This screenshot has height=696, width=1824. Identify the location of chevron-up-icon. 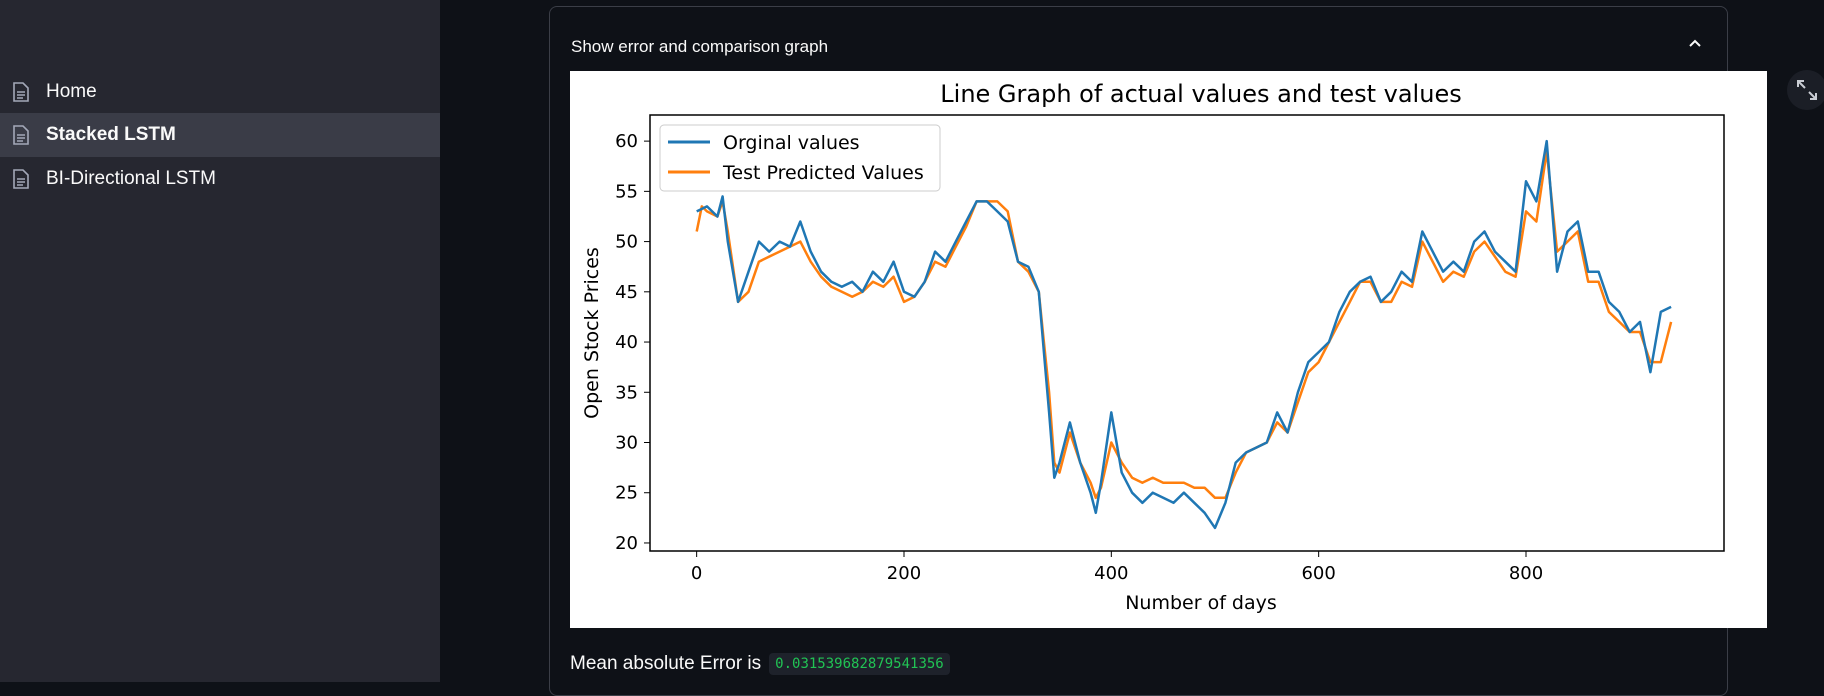
(1695, 43).